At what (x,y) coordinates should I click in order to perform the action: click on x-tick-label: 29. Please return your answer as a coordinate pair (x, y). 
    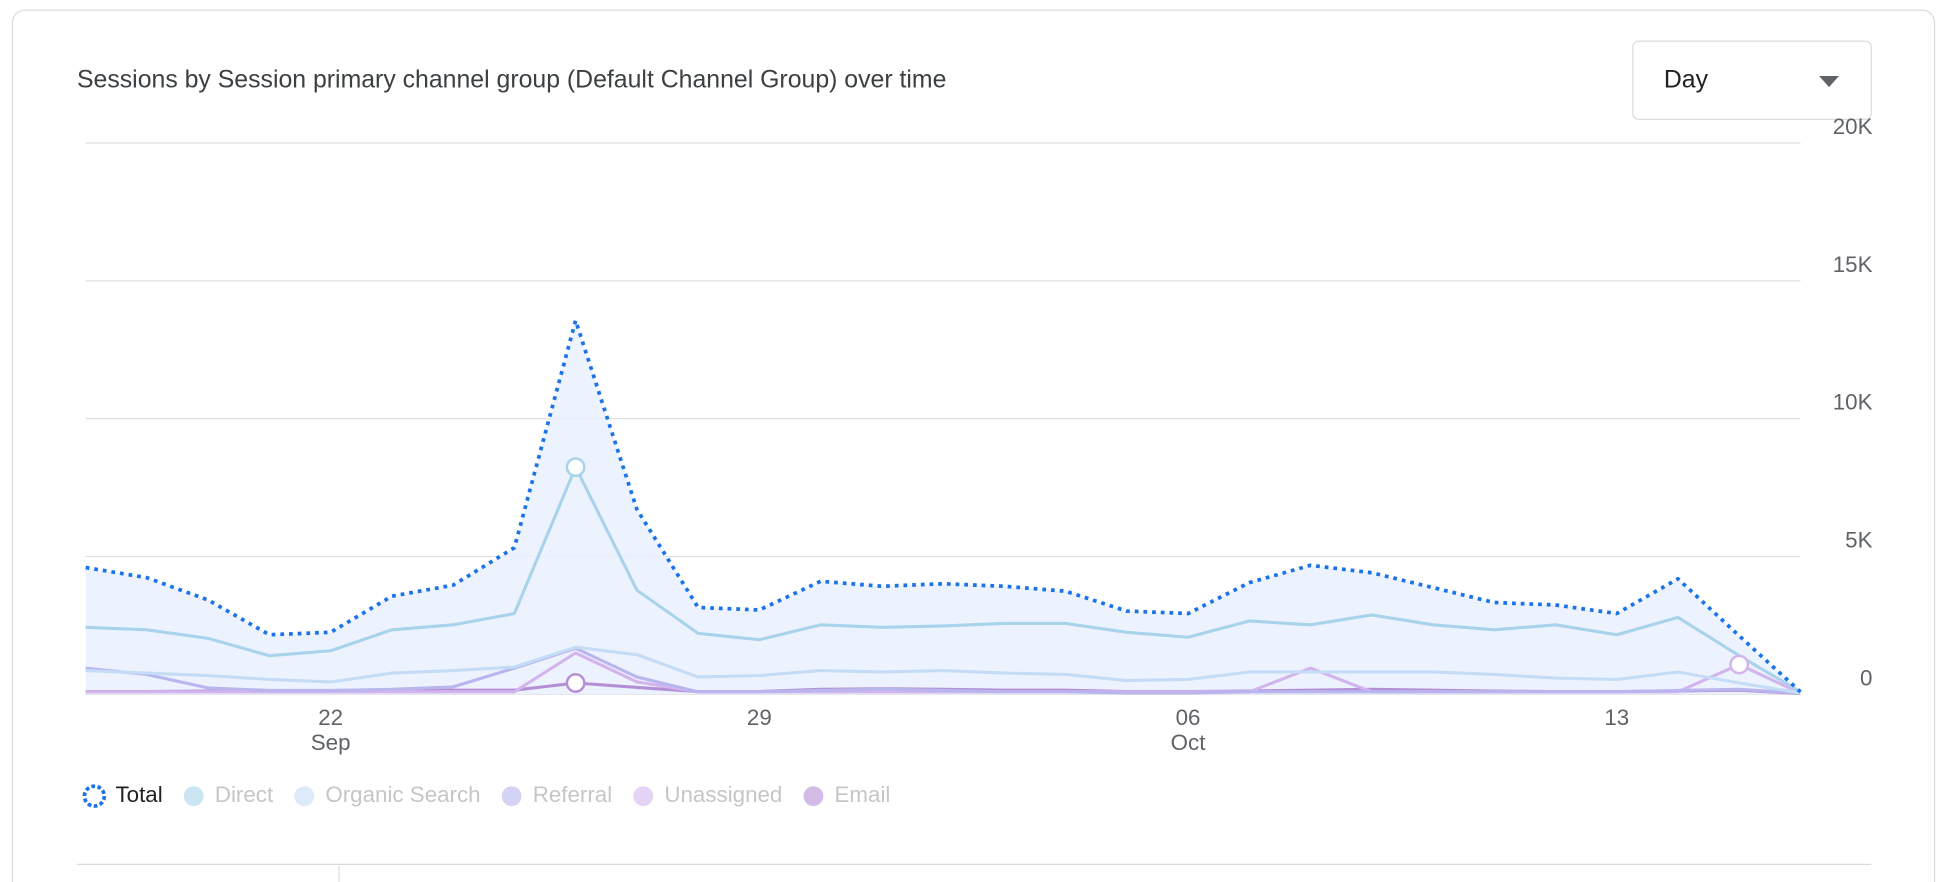
    Looking at the image, I should click on (759, 717).